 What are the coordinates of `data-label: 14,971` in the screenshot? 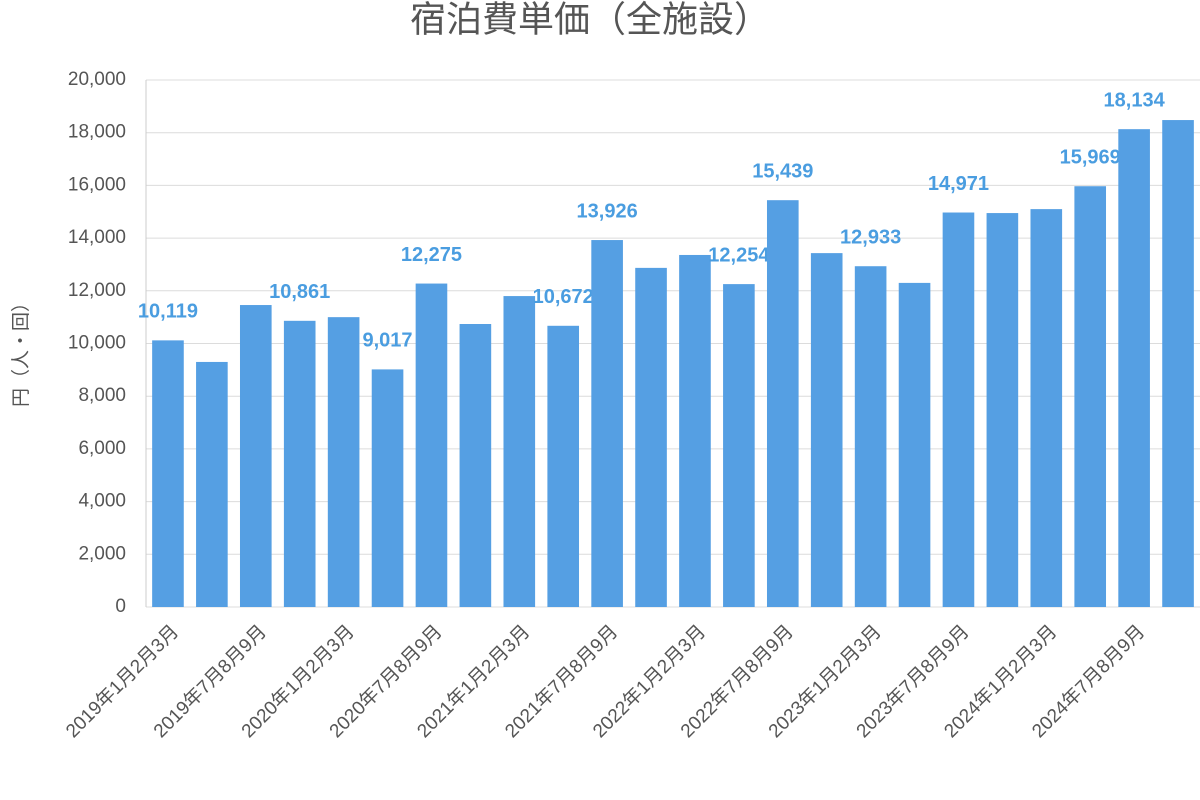 It's located at (958, 184).